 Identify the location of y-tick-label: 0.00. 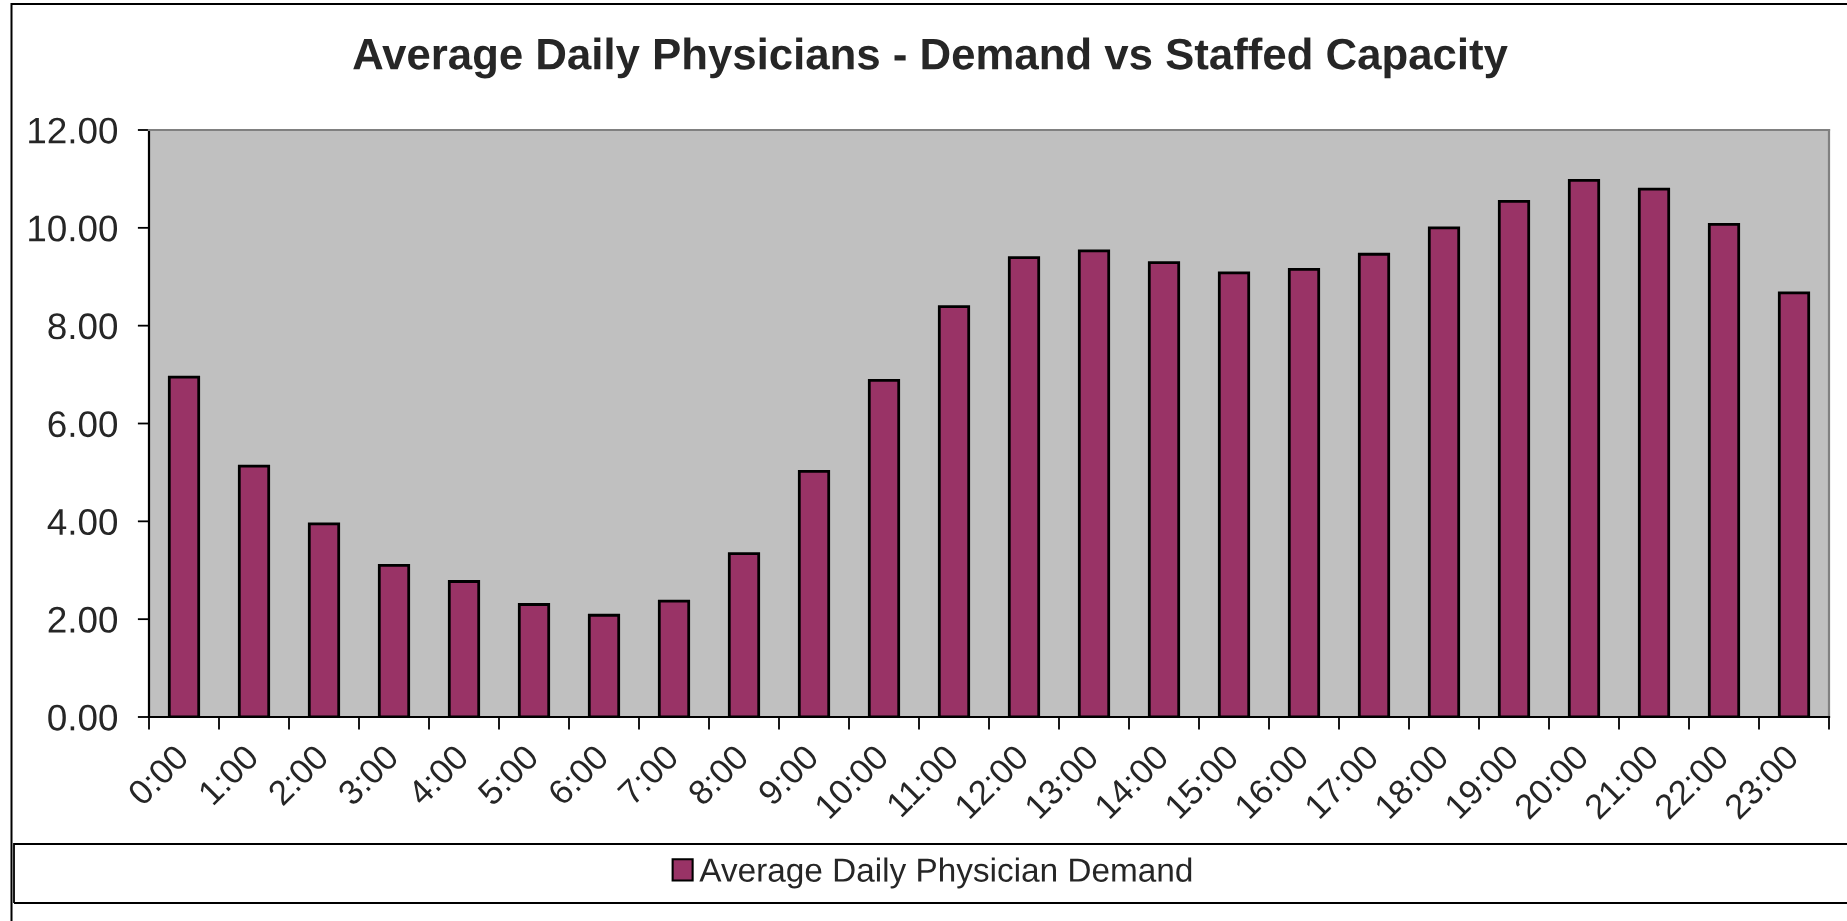
(83, 717).